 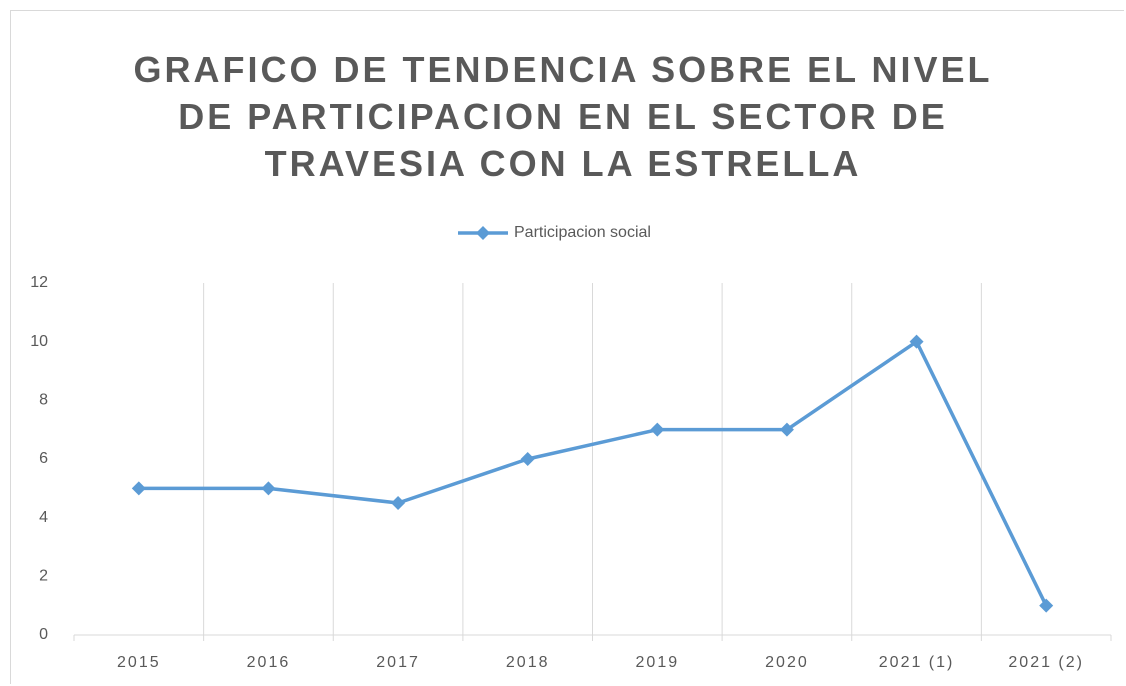 I want to click on legend-marker, so click(x=483, y=233).